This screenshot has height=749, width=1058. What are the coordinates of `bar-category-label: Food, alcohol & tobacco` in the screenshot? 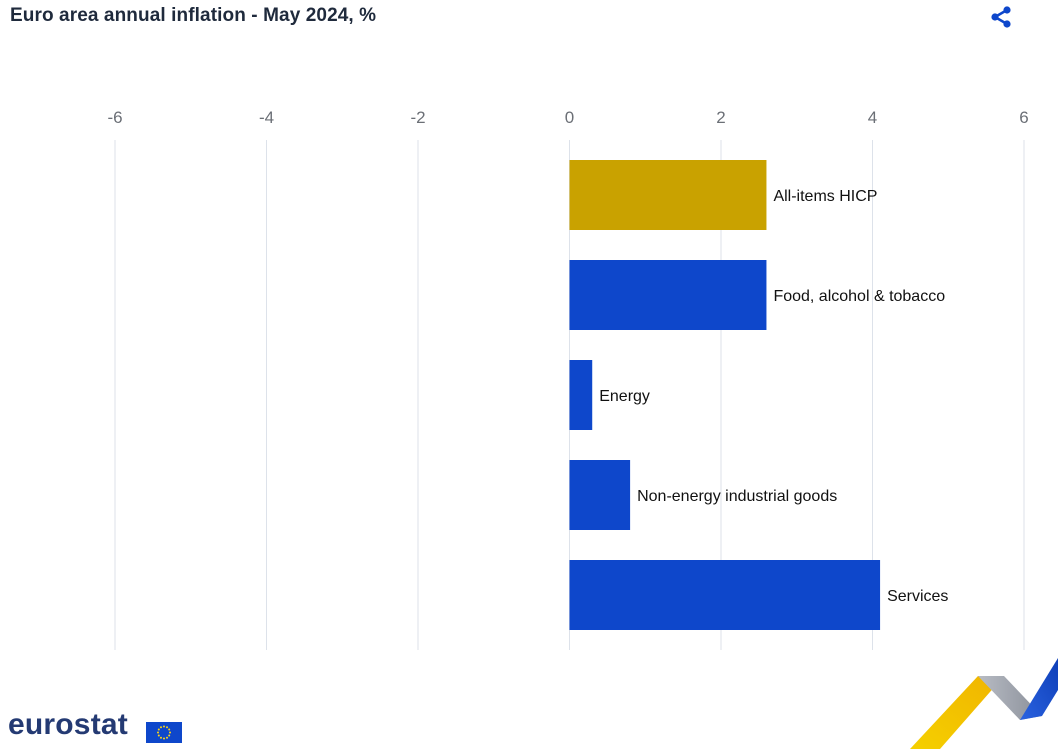 It's located at (859, 296).